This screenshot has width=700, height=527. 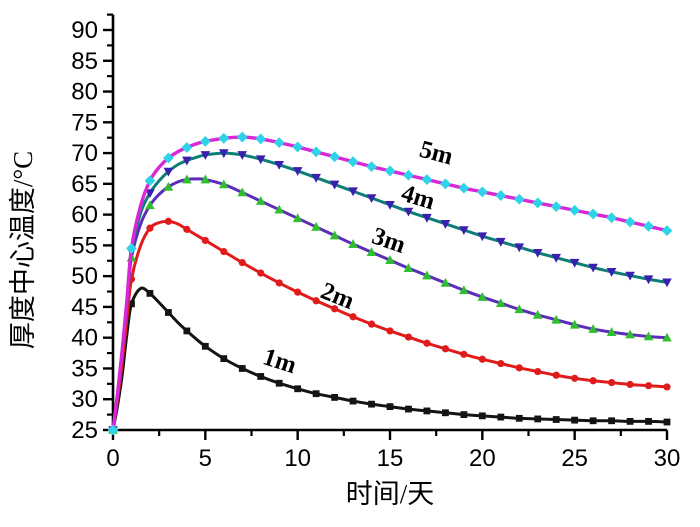 I want to click on y-tick-label-60: 60, so click(x=84, y=215).